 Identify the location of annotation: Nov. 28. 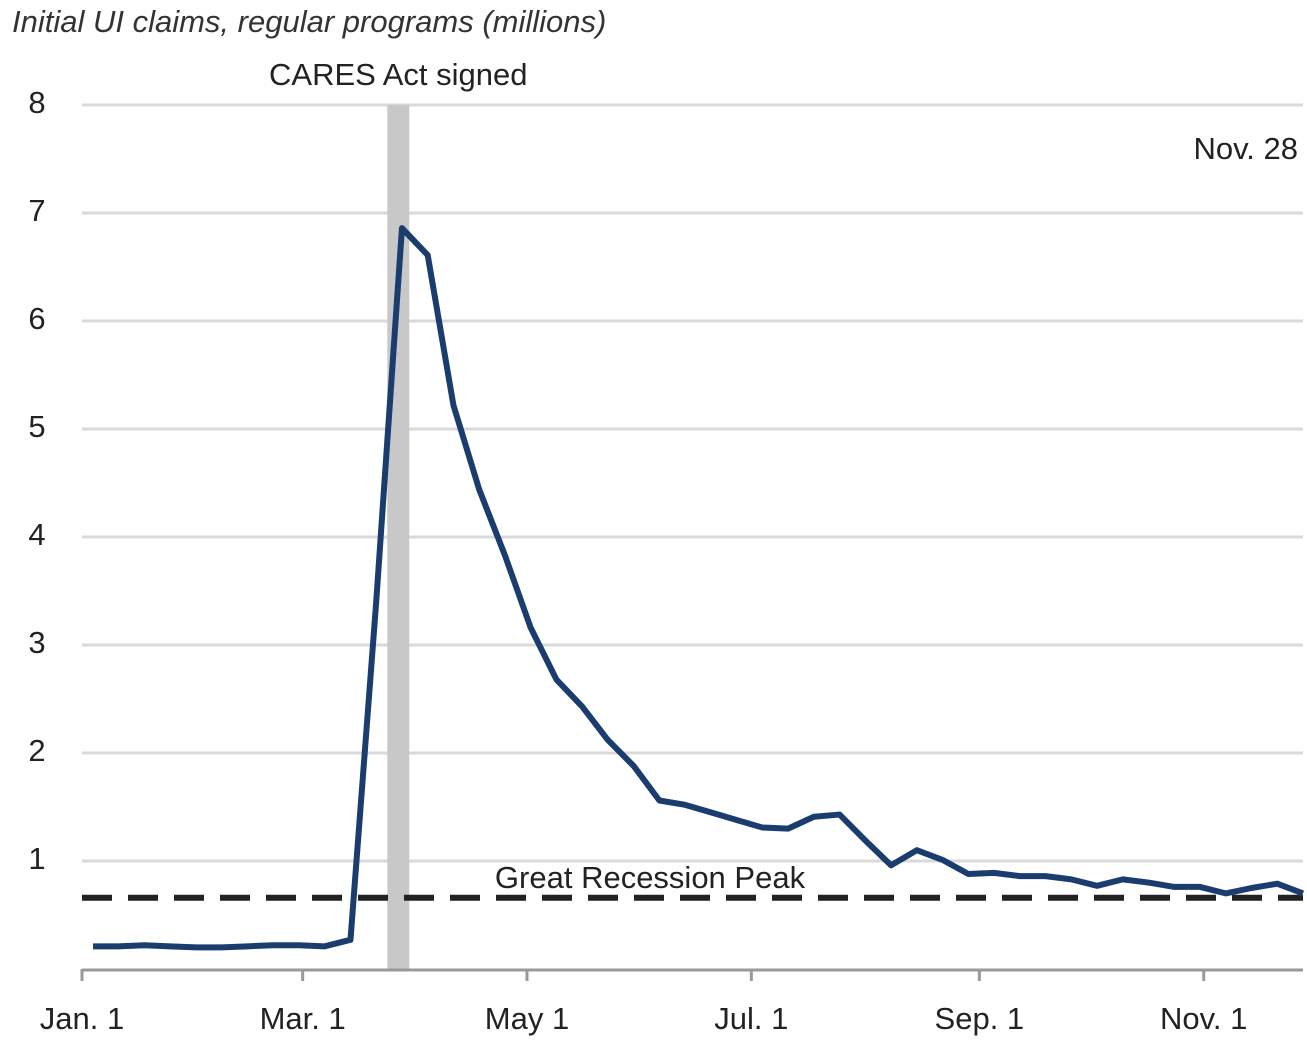
(1245, 148).